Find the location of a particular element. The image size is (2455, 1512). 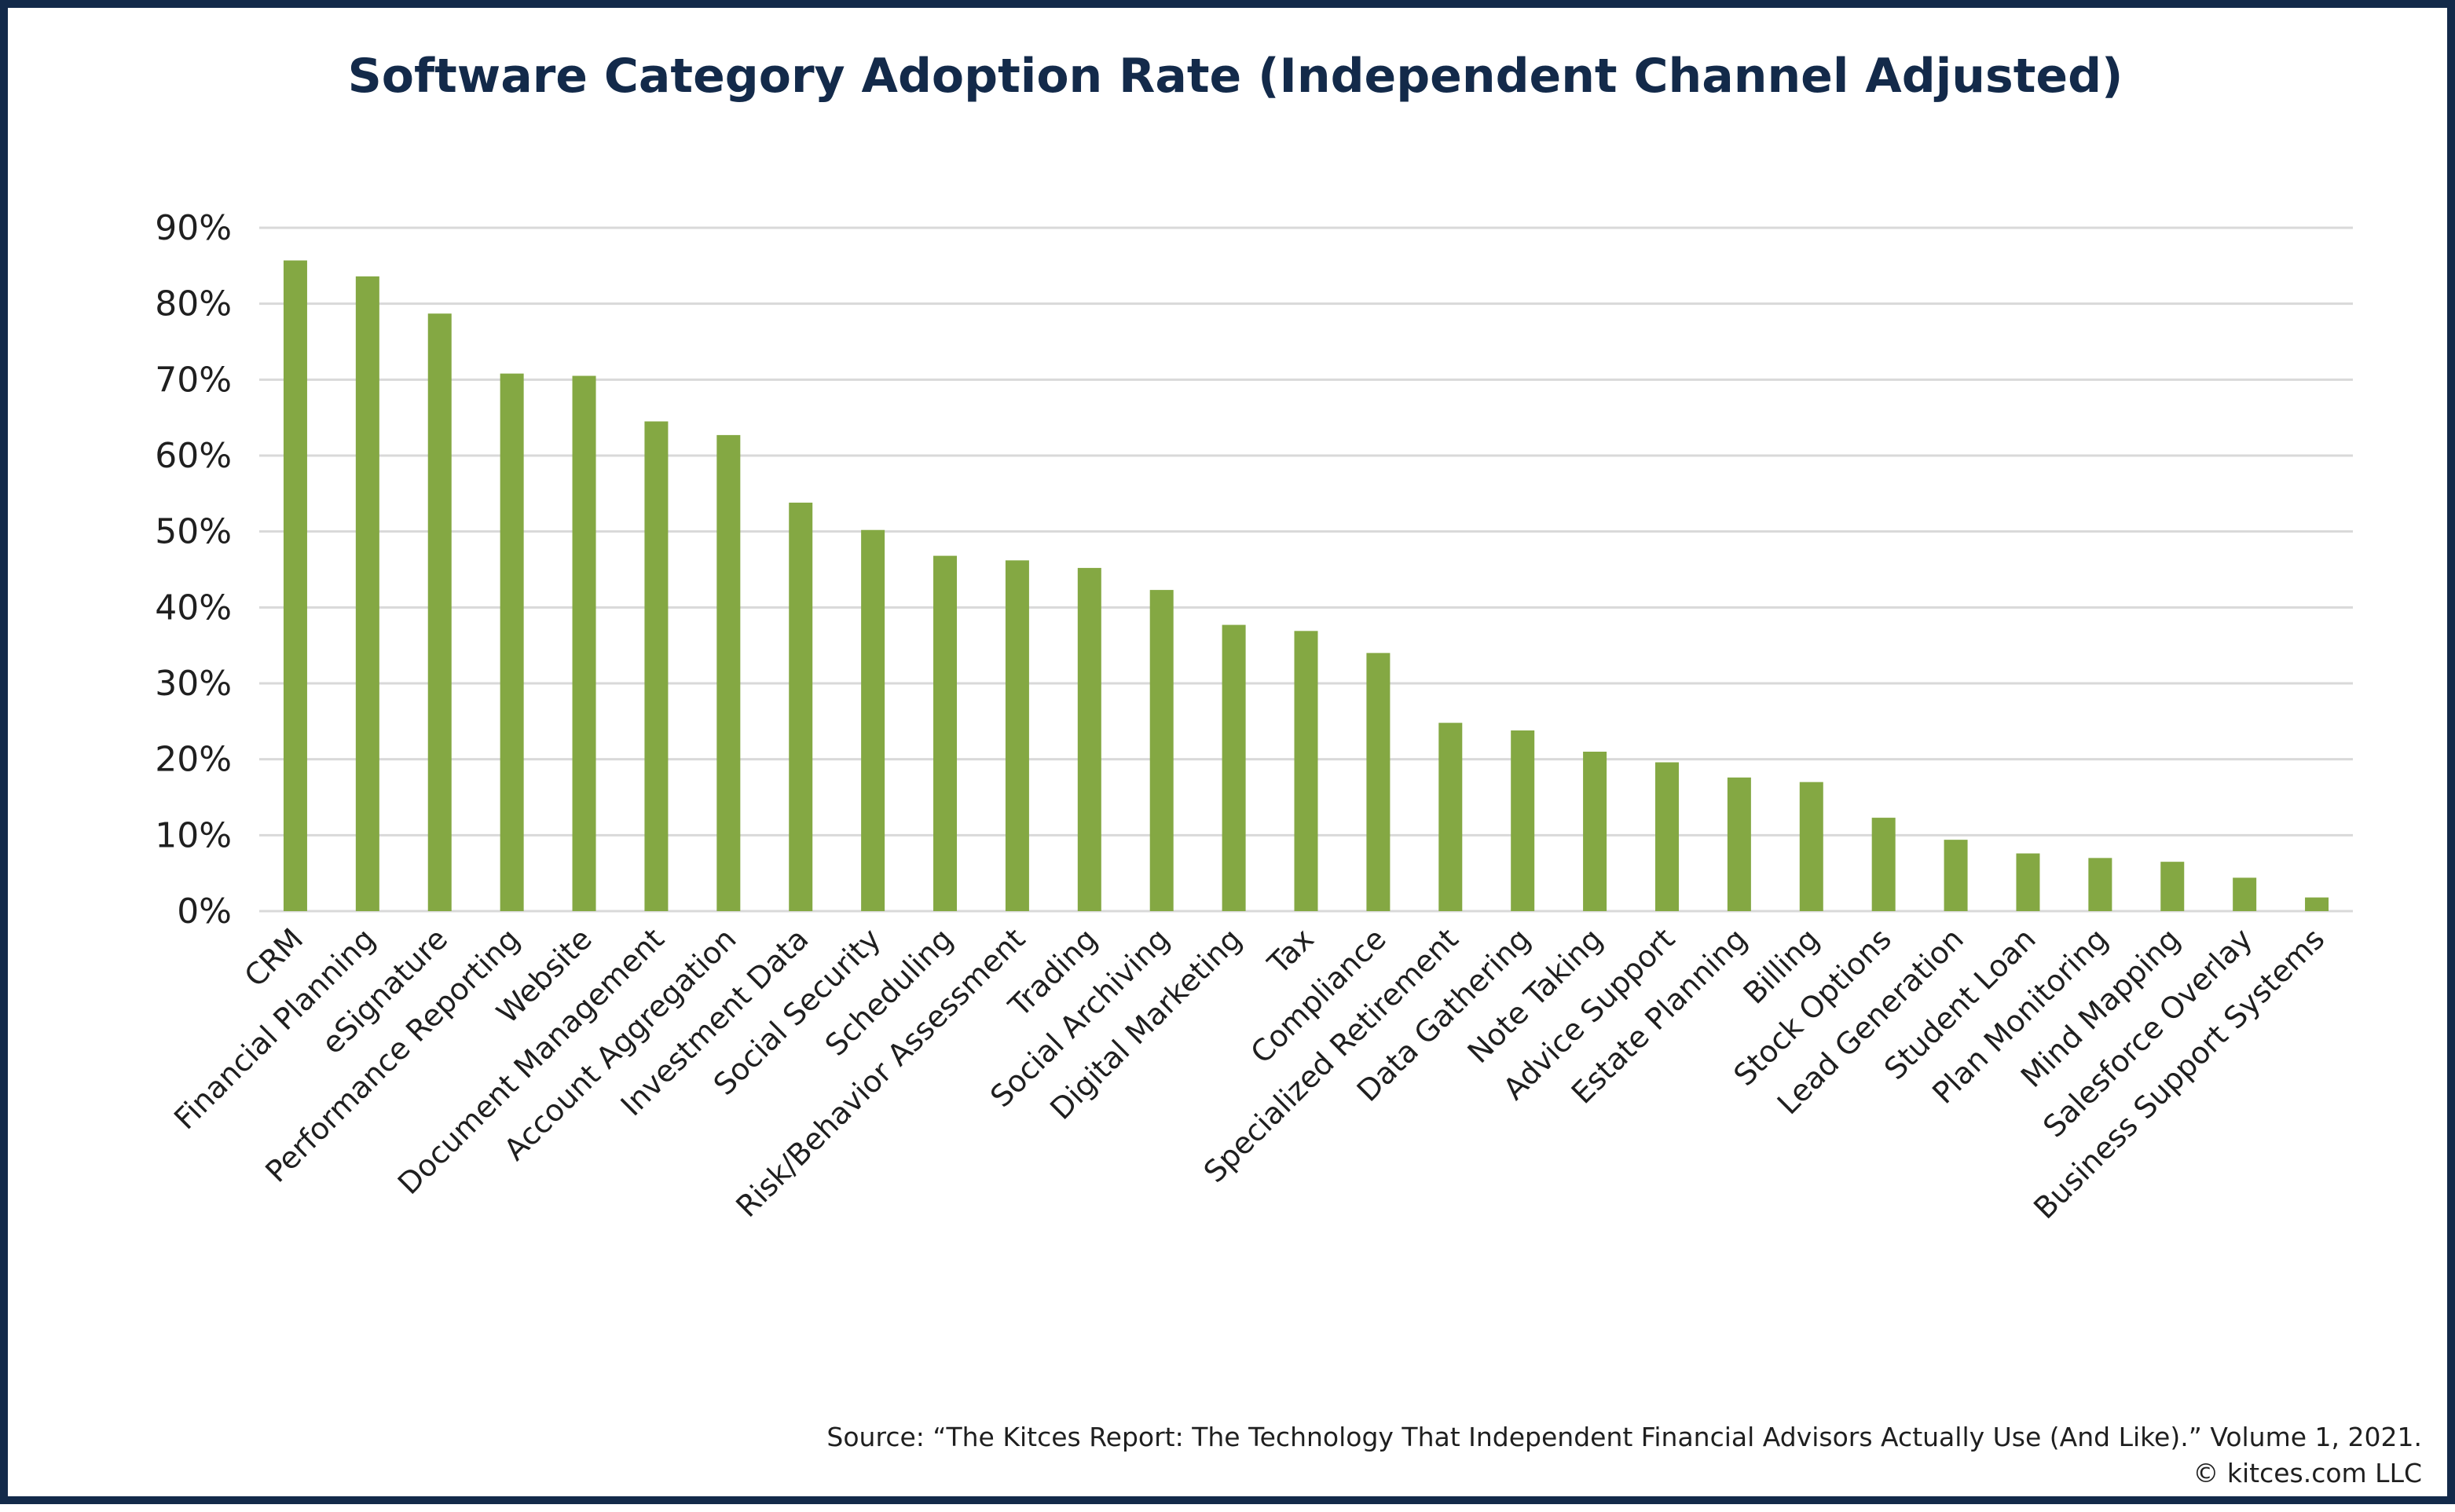

y-tick-label: 20% is located at coordinates (193, 760).